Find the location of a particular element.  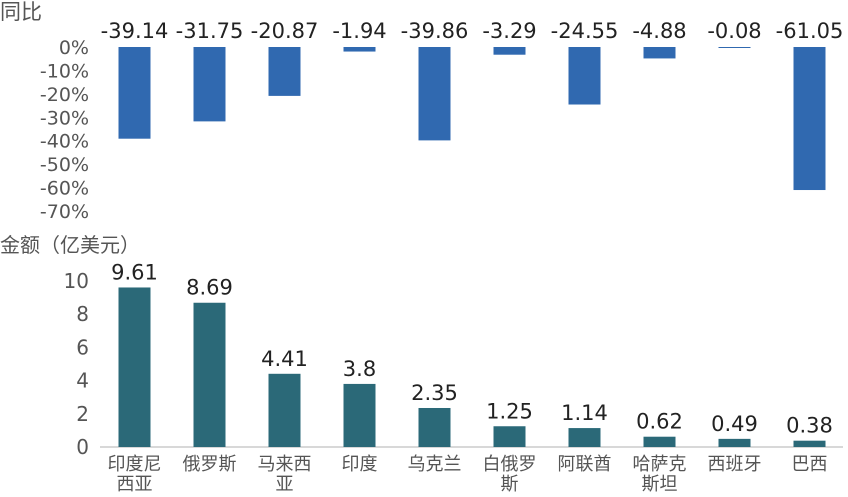

category-label: 斯 is located at coordinates (510, 483).